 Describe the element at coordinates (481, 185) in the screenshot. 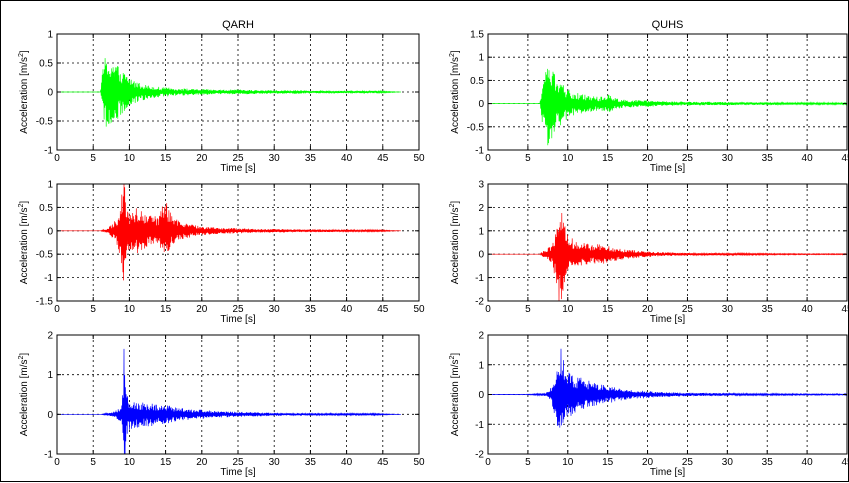

I see `y-tick-label: 3` at that location.